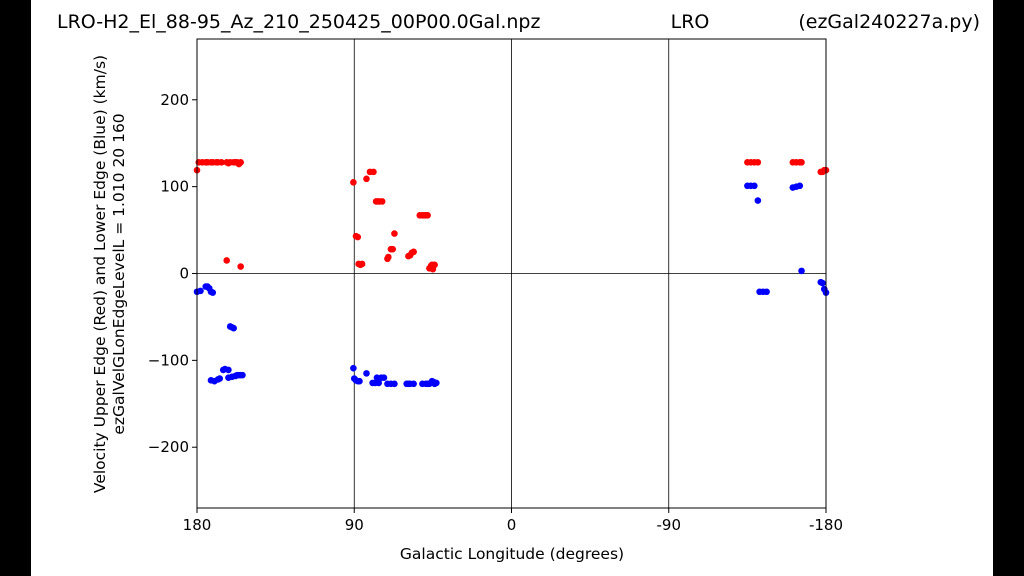 The image size is (1024, 576). What do you see at coordinates (168, 360) in the screenshot?
I see `y-tick-label: −100` at bounding box center [168, 360].